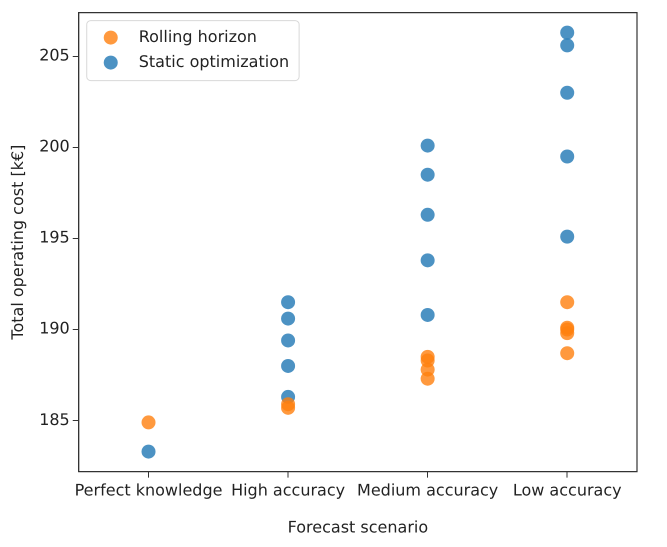 The width and height of the screenshot is (667, 547). I want to click on x-tick-label: High accuracy, so click(288, 490).